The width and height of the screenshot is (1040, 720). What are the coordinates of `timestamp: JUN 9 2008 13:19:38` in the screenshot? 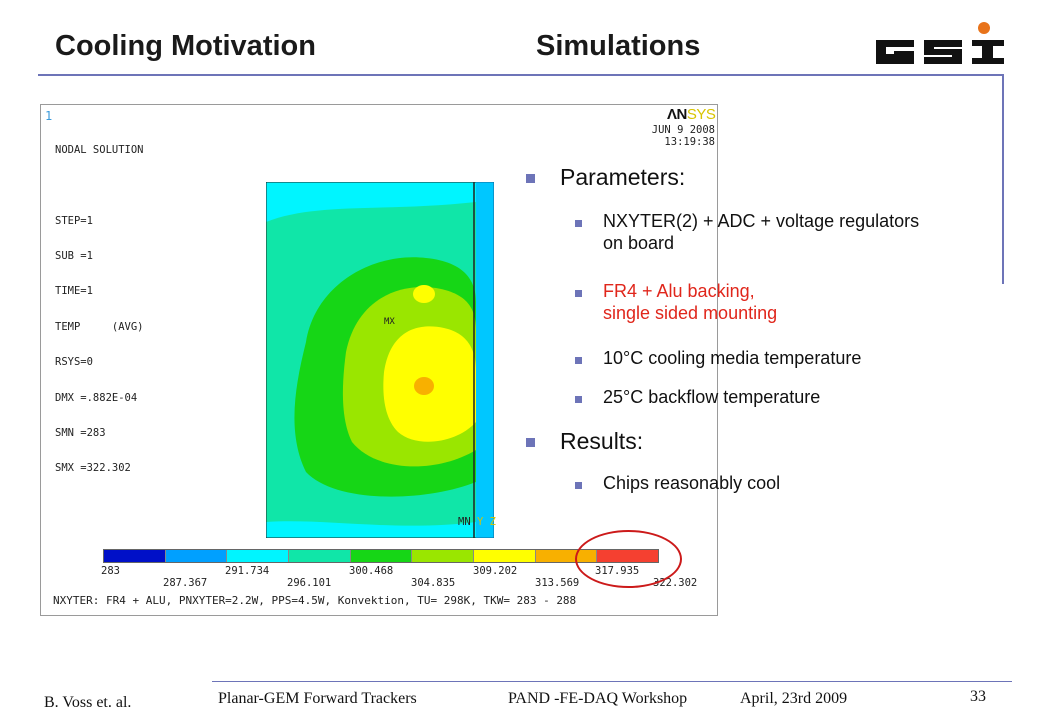 It's located at (659, 136).